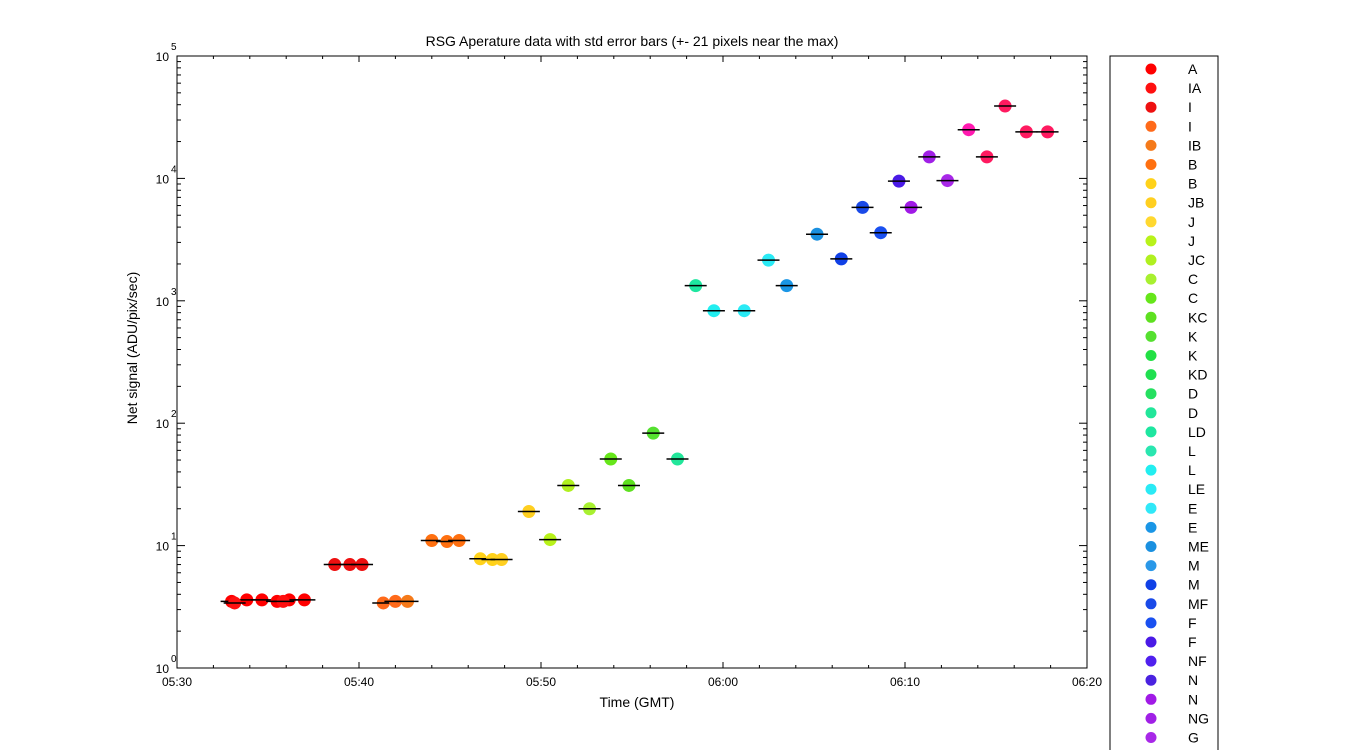  I want to click on y-tick-exponent: 4, so click(174, 169).